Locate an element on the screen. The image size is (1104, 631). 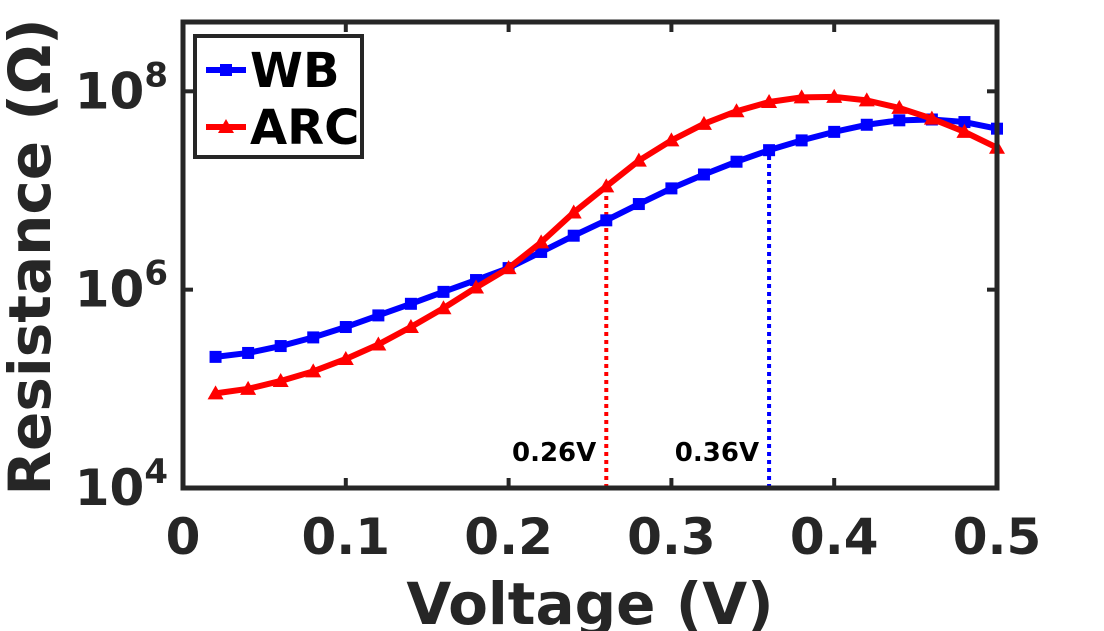
y-tick-label: 10⁴ is located at coordinates (121, 484).